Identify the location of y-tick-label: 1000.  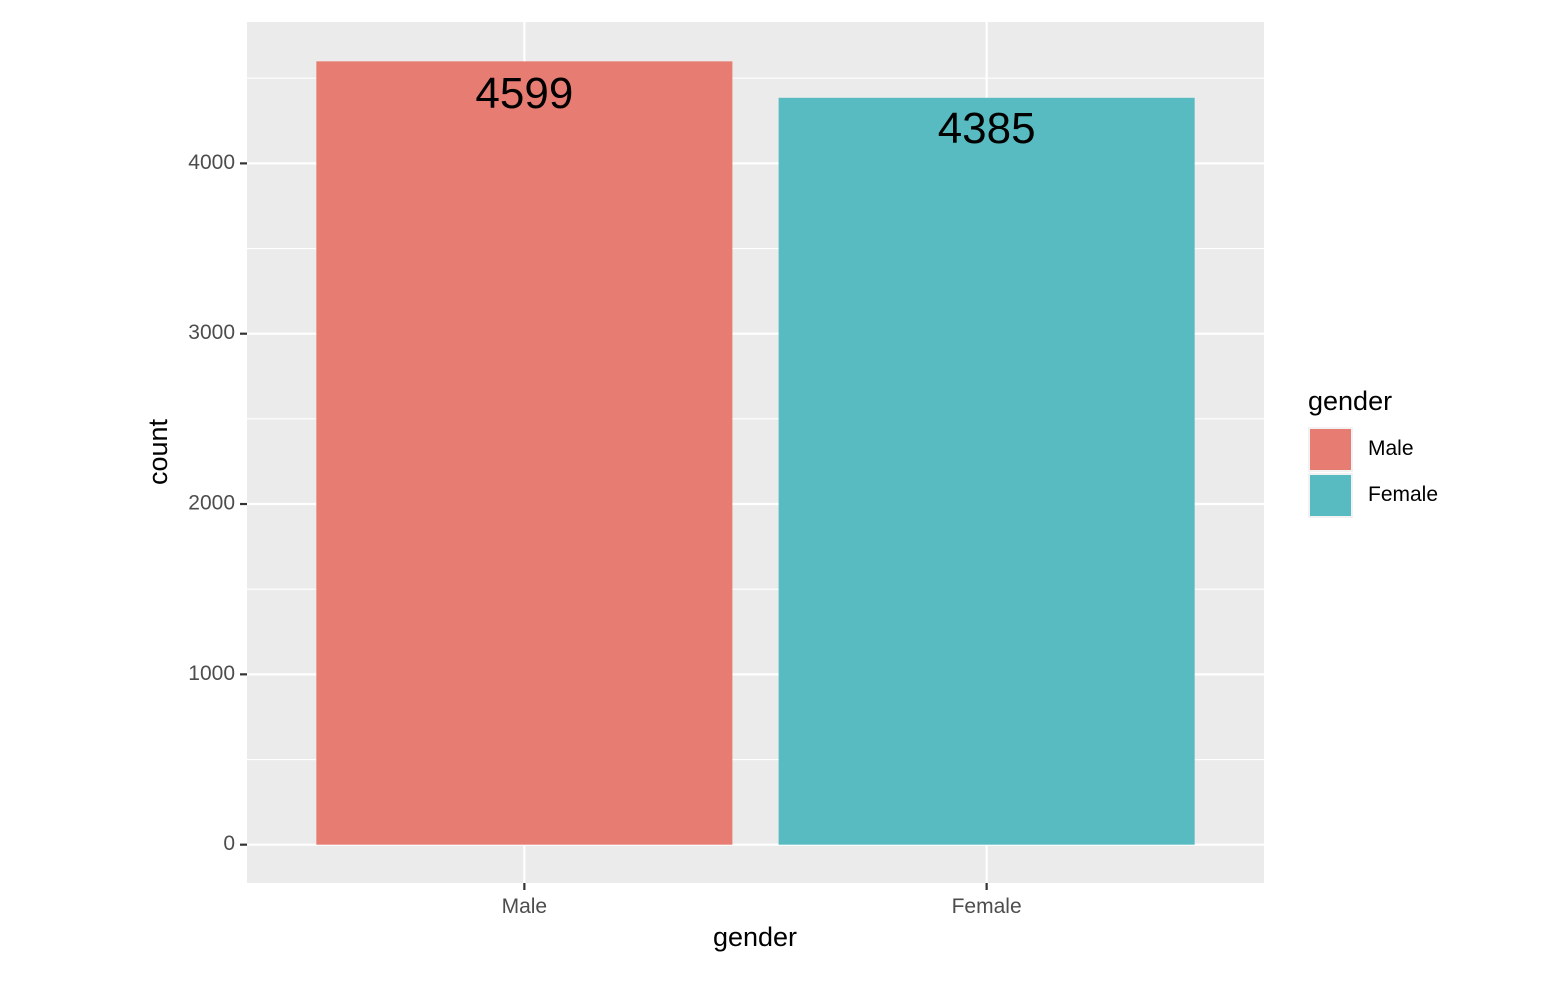
(211, 673).